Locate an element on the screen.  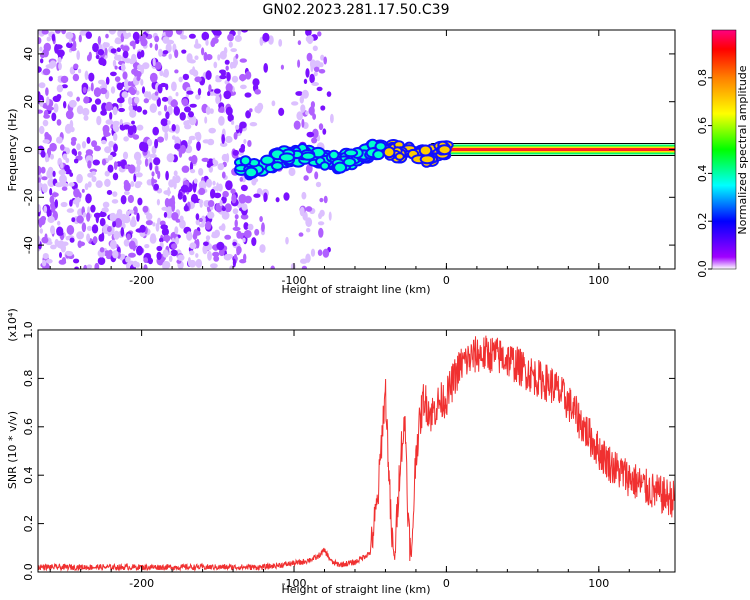
snr-x-axis-label: Height of straight line (km) is located at coordinates (355, 589).